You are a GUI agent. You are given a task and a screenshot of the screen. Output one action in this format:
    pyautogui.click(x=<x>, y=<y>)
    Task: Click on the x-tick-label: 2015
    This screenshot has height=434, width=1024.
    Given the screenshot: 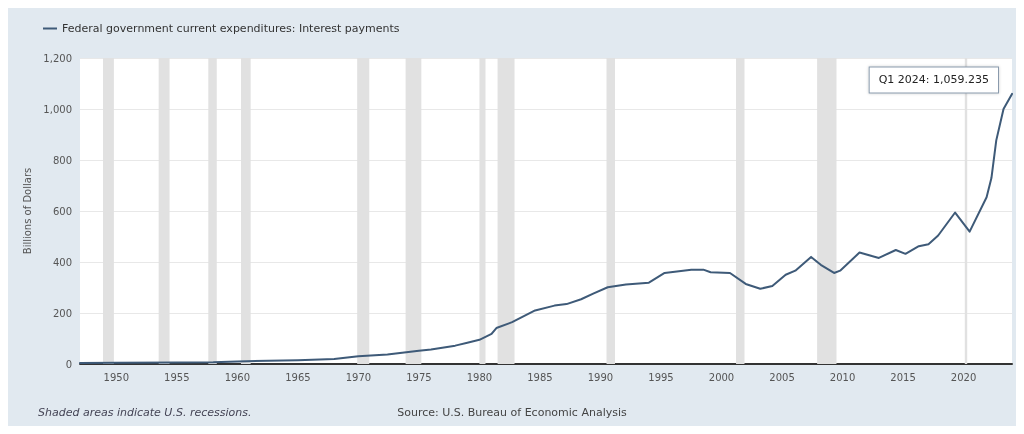 What is the action you would take?
    pyautogui.click(x=903, y=377)
    